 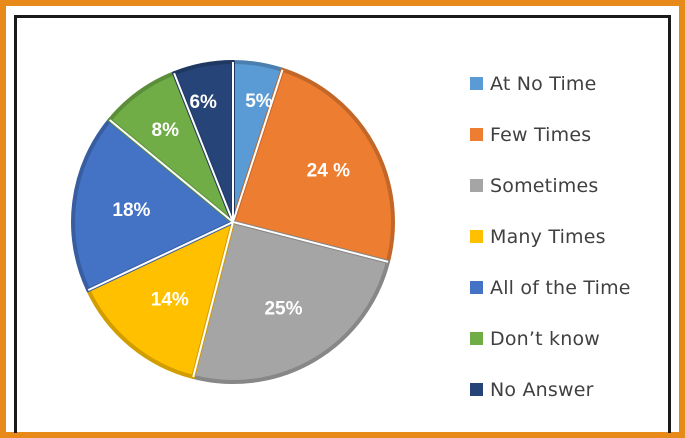 I want to click on pie-slice-many-times, so click(x=160, y=299).